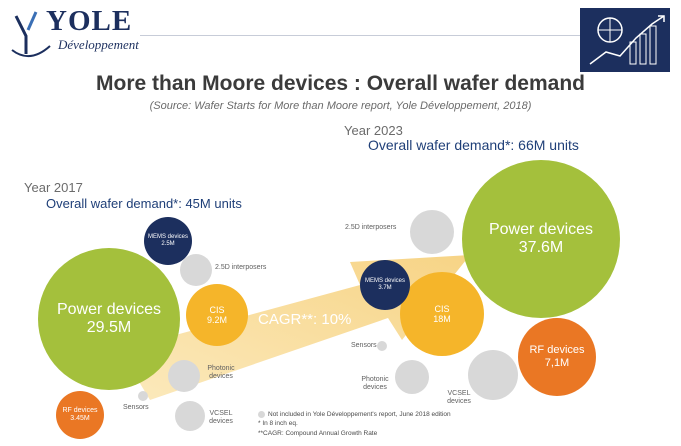 The image size is (681, 446). What do you see at coordinates (241, 267) in the screenshot?
I see `label-2017-2-5d-interposers: 2.5D interposers` at bounding box center [241, 267].